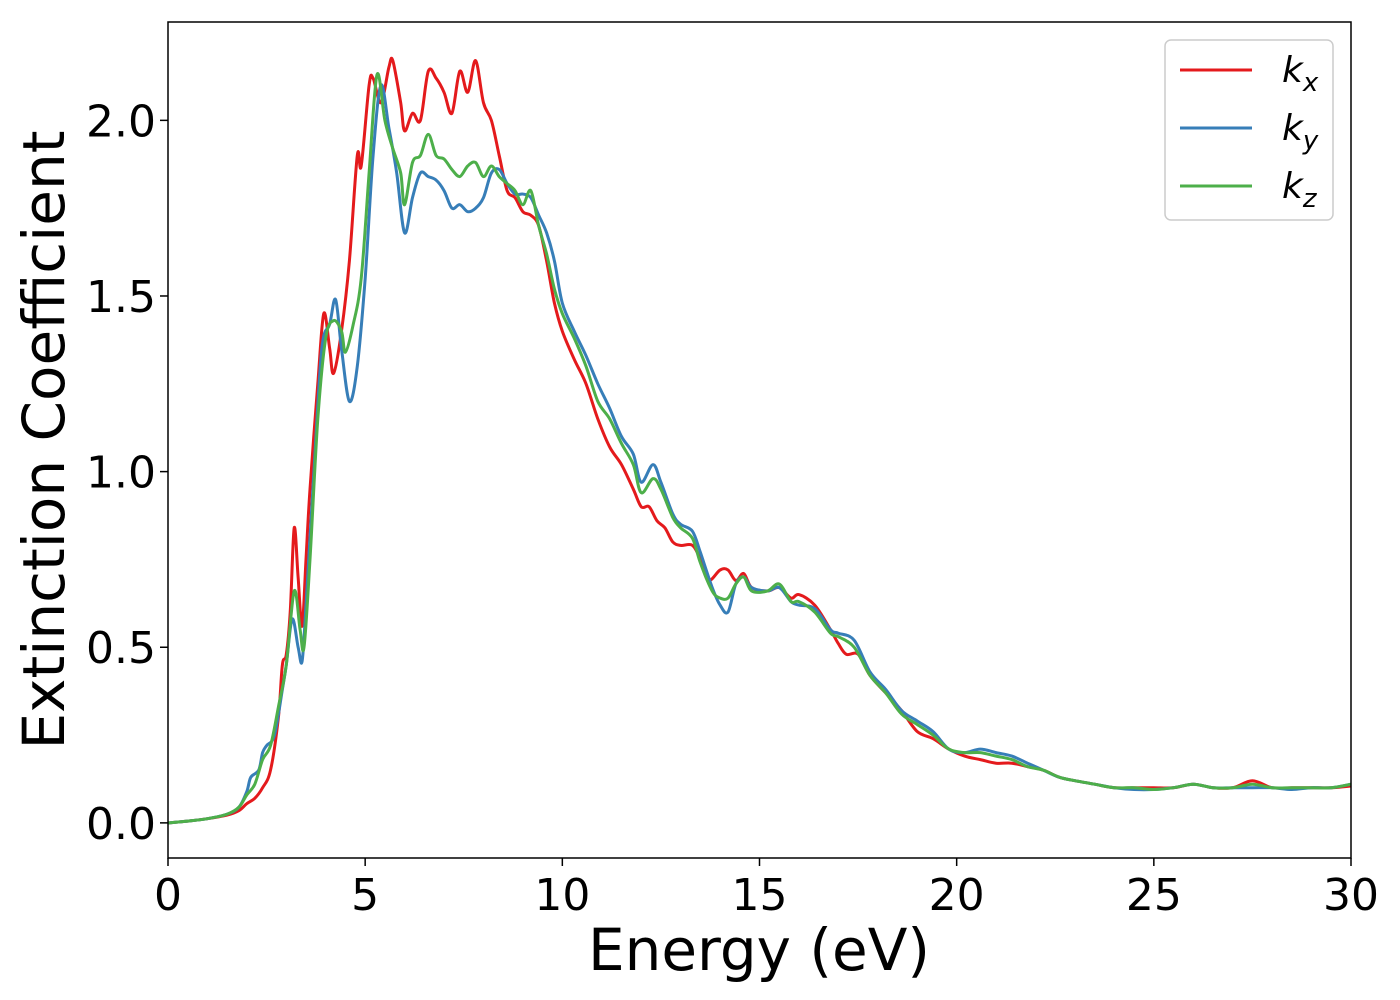 Image resolution: width=1400 pixels, height=1000 pixels. I want to click on x-tick-label: 0, so click(168, 895).